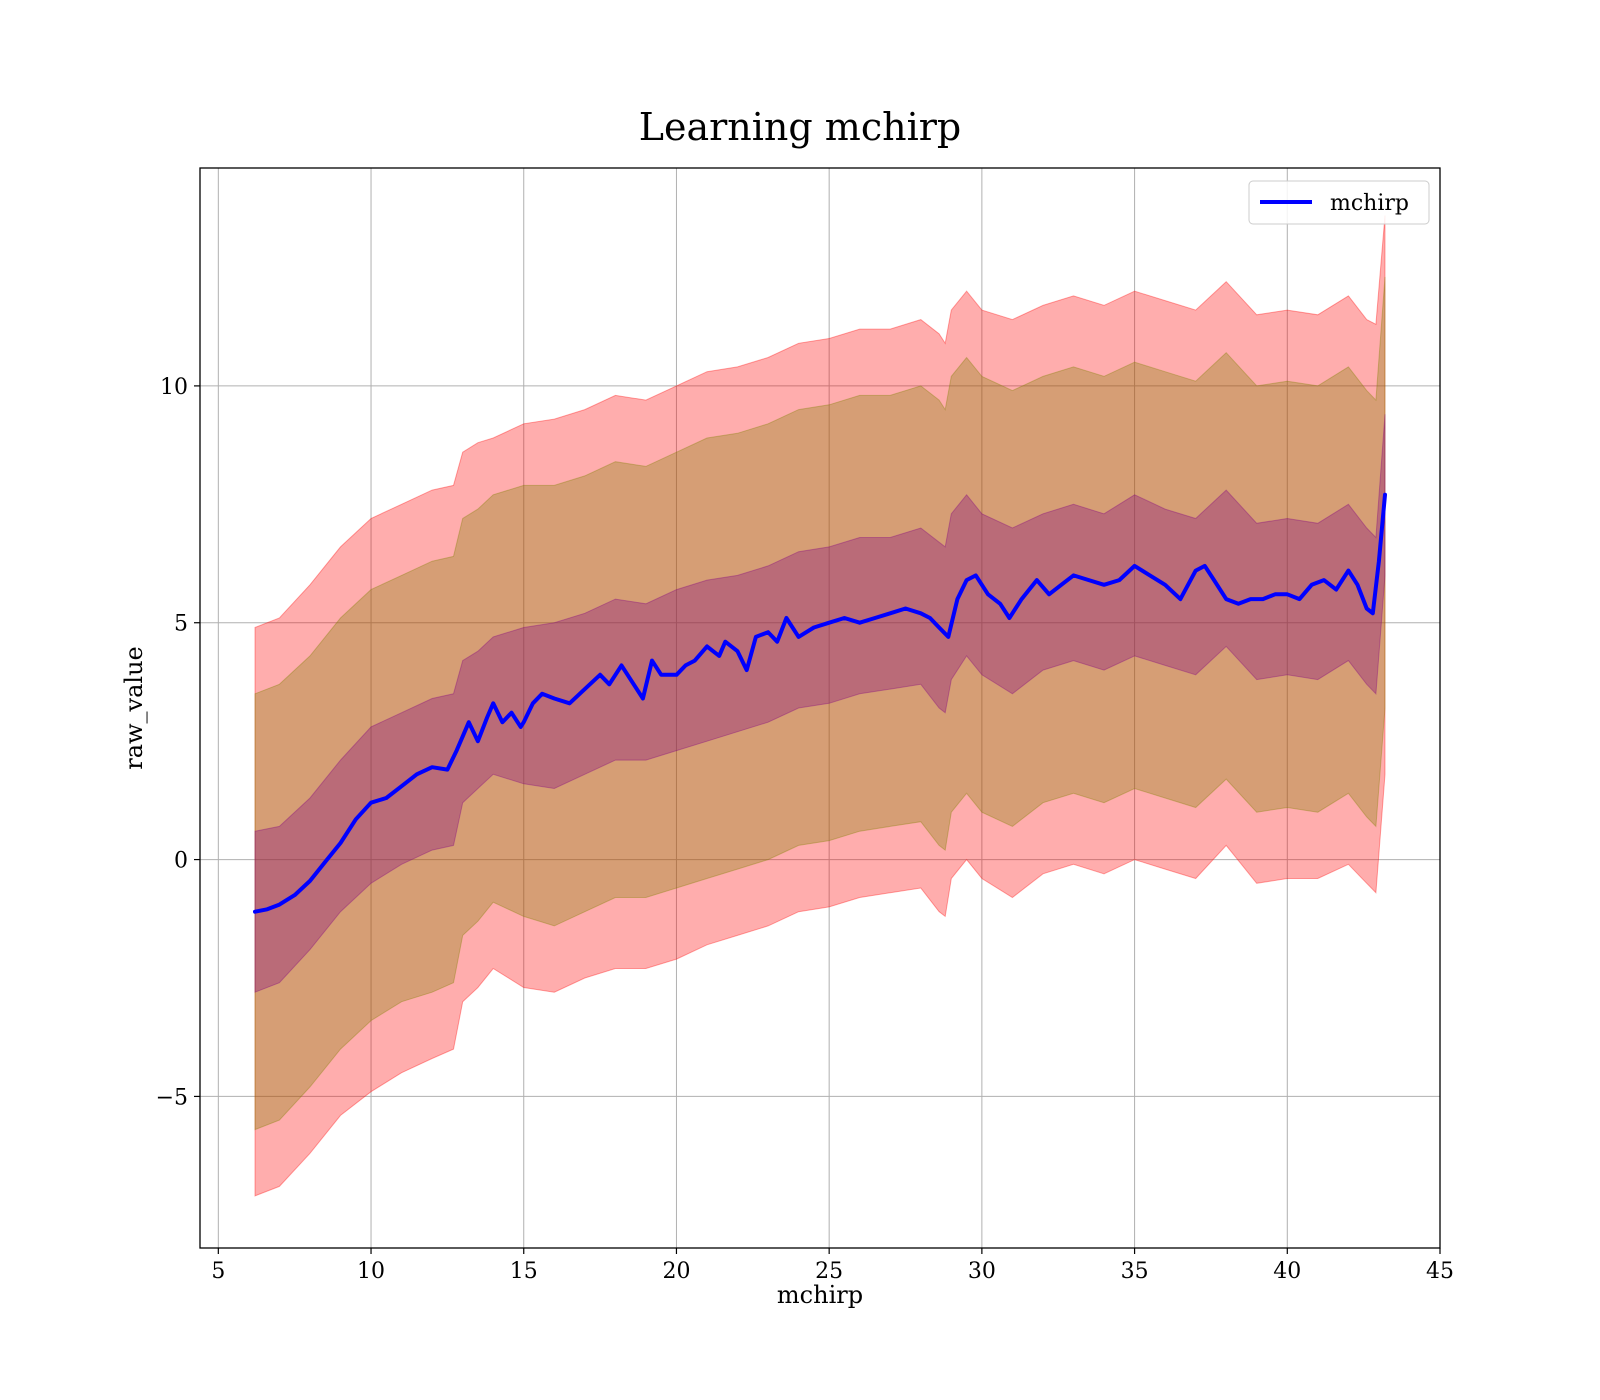 This screenshot has height=1400, width=1600. What do you see at coordinates (1287, 1271) in the screenshot?
I see `x-tick-label: 40` at bounding box center [1287, 1271].